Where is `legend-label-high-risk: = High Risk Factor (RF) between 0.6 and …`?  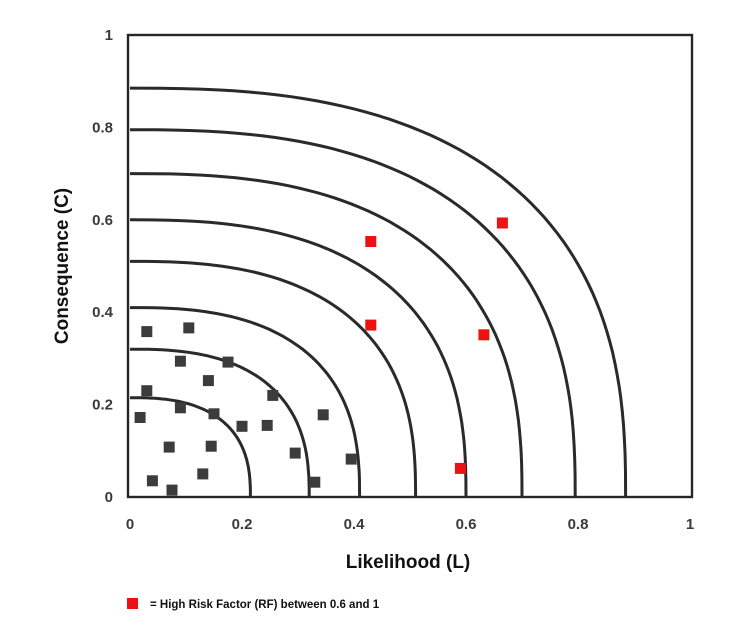
legend-label-high-risk: = High Risk Factor (RF) between 0.6 and … is located at coordinates (265, 605).